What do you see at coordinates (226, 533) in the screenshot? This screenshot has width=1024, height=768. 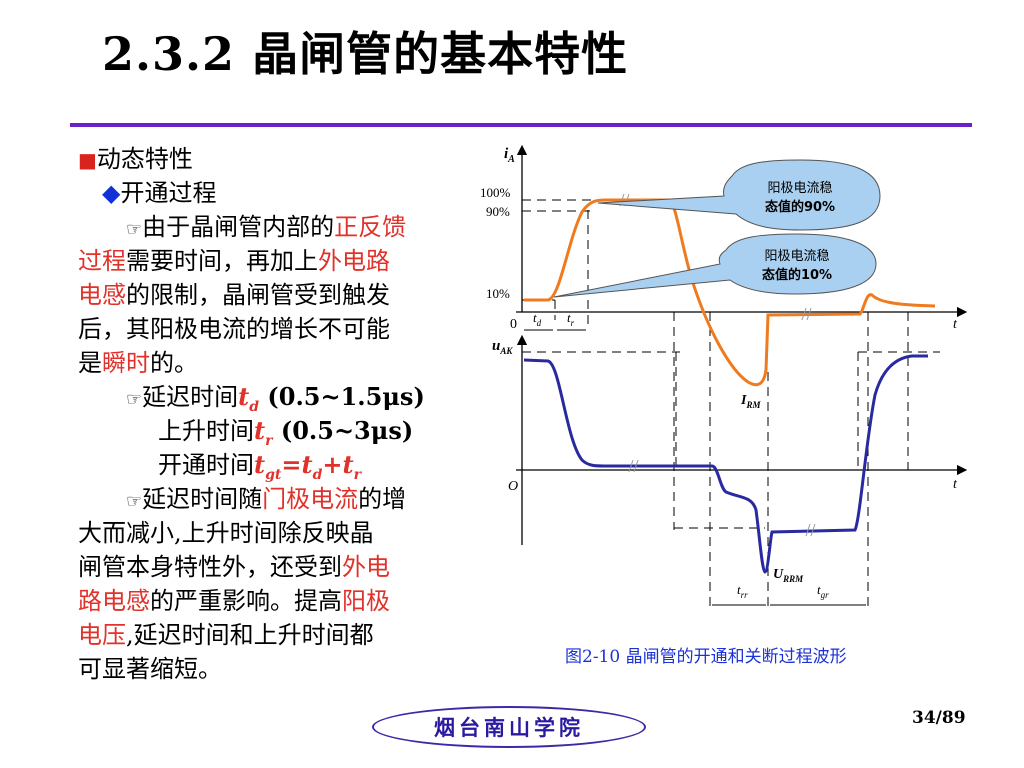 I see `text: 大而减小,上升时间除反映晶` at bounding box center [226, 533].